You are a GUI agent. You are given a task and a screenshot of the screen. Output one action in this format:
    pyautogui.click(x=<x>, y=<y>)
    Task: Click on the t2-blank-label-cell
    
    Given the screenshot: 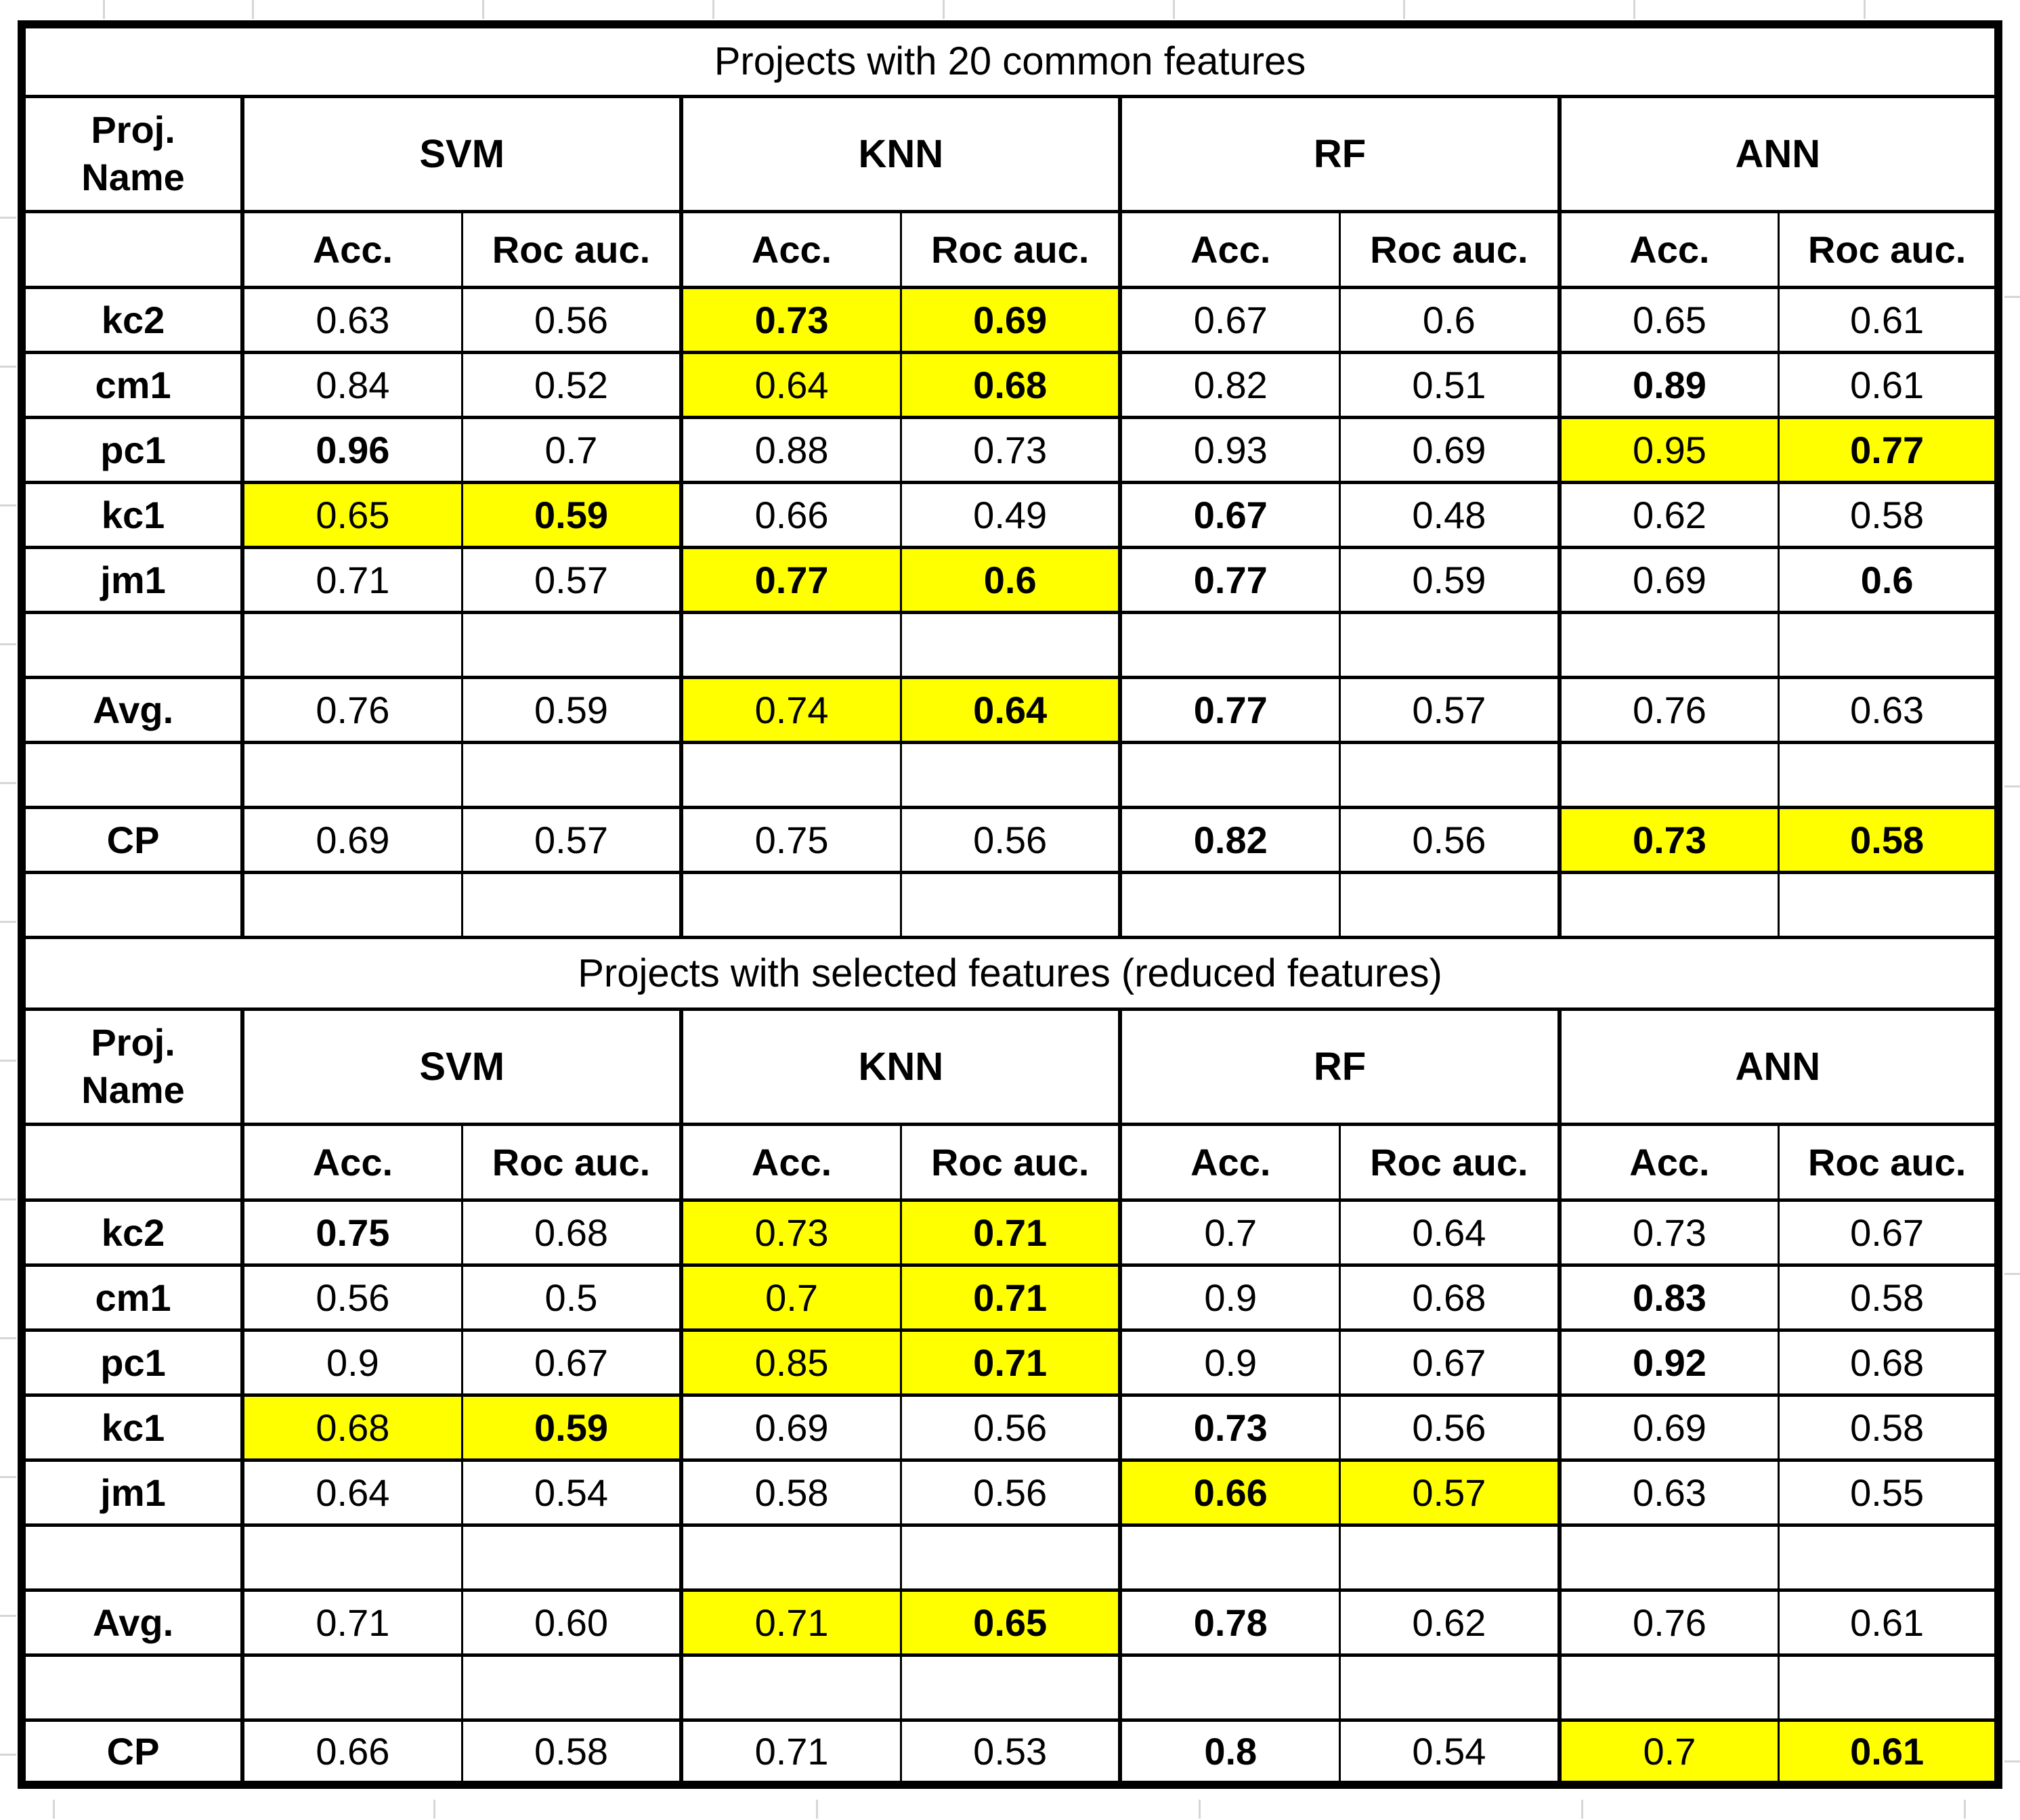 What is the action you would take?
    pyautogui.click(x=132, y=1558)
    